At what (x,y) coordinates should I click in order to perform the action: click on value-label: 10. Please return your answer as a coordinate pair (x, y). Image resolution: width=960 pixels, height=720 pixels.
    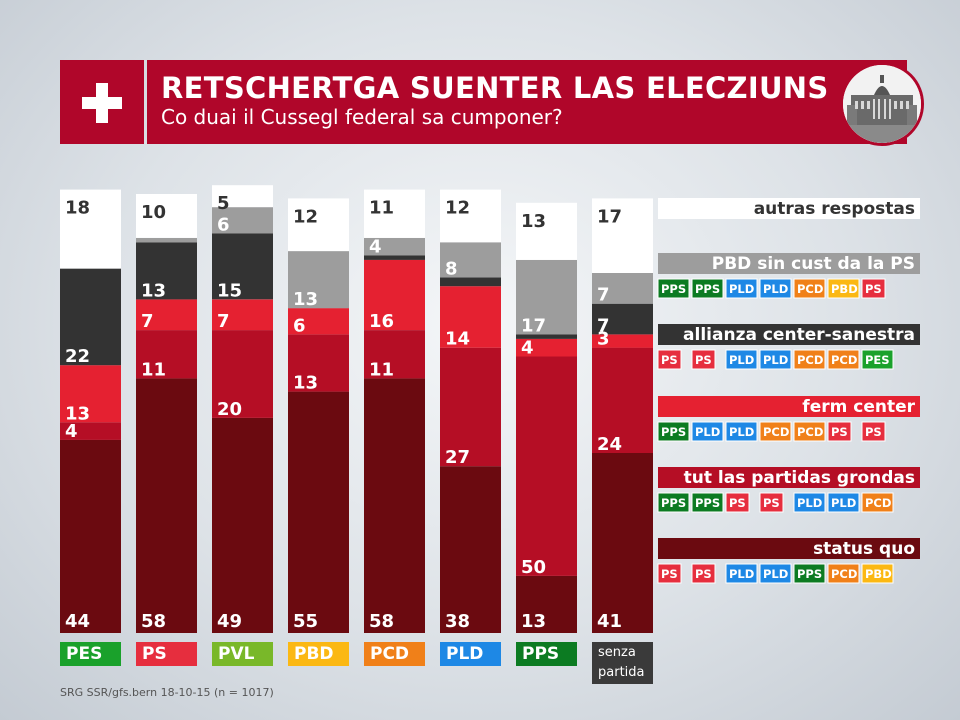
    Looking at the image, I should click on (153, 212).